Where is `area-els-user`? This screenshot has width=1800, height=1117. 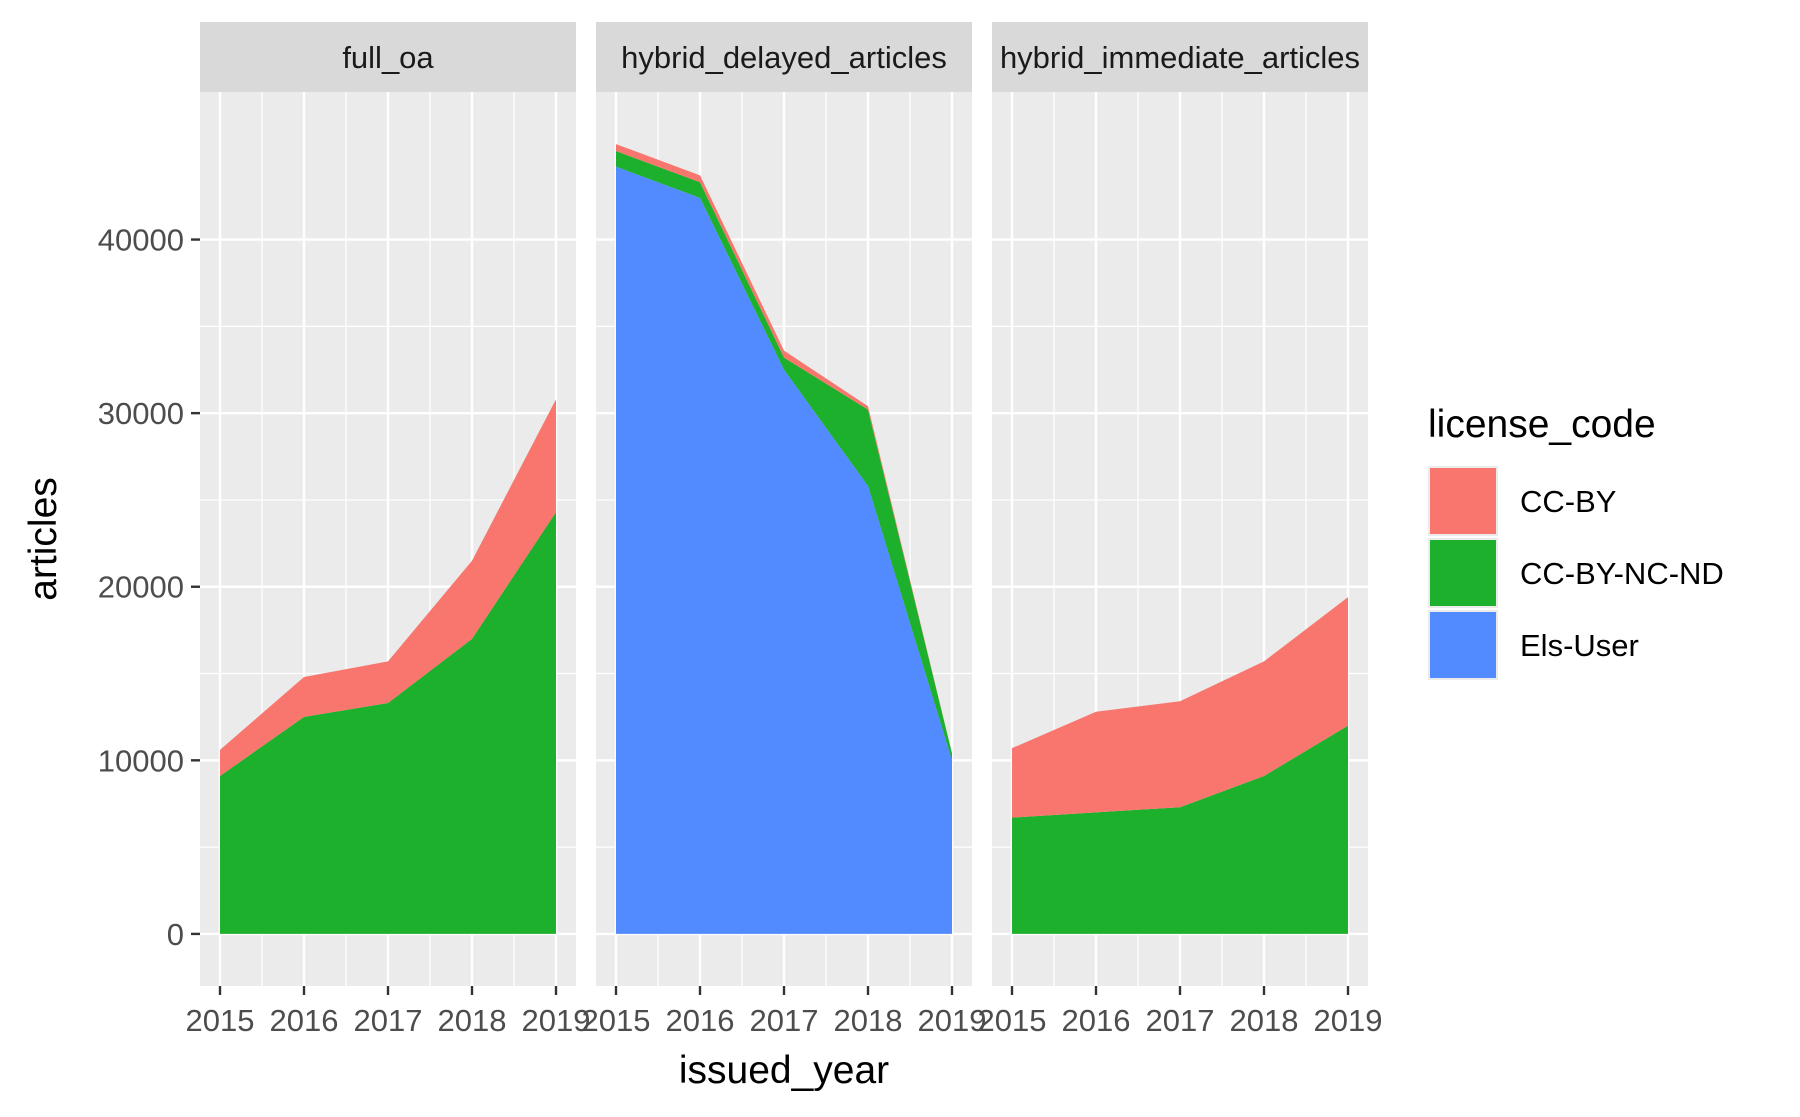 area-els-user is located at coordinates (784, 550).